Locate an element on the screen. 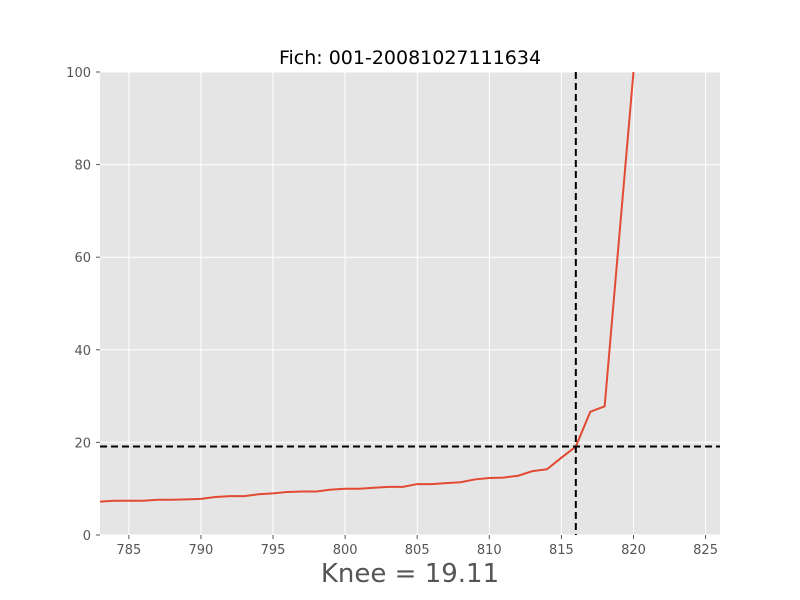 The height and width of the screenshot is (600, 800). y-tick-label: 20 is located at coordinates (82, 443).